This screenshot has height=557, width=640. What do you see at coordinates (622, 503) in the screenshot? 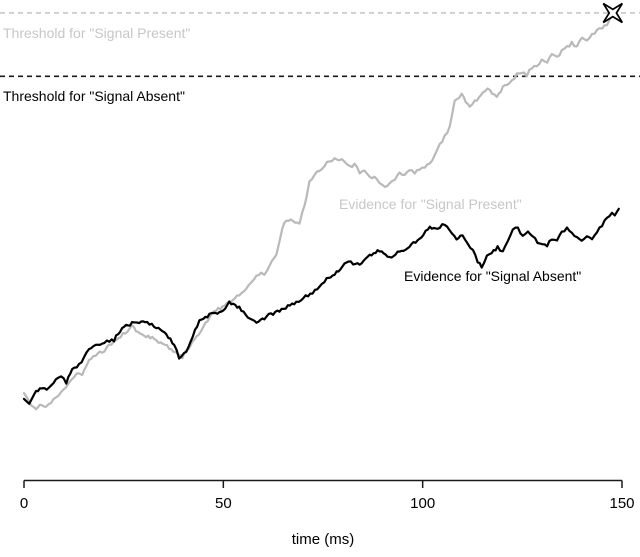
I see `x-tick-label-150: 150` at bounding box center [622, 503].